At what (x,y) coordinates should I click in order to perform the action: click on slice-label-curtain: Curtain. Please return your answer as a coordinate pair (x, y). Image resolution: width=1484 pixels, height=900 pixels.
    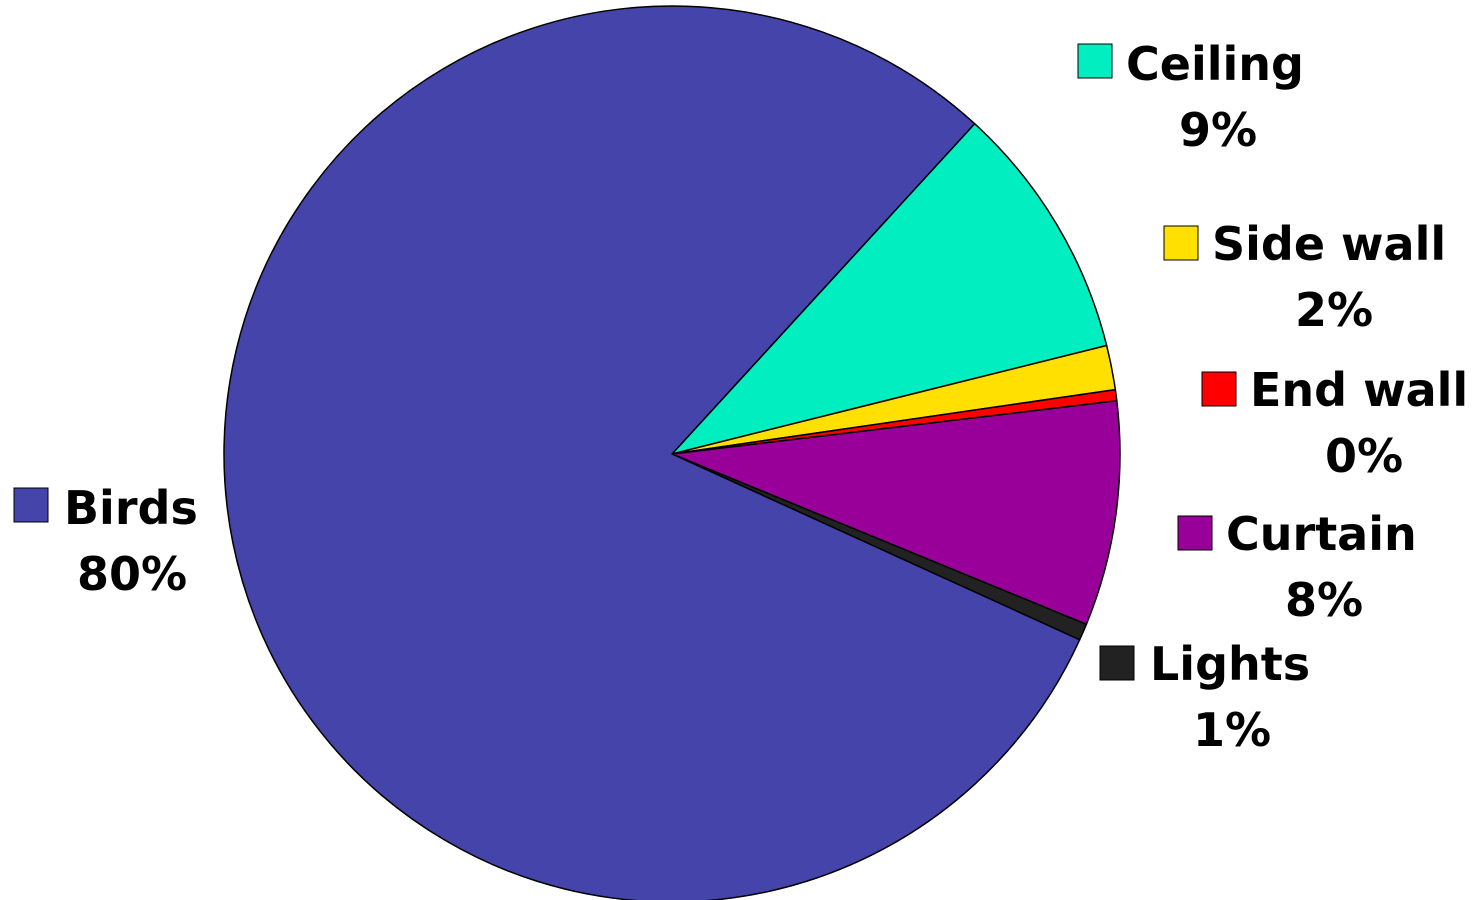
    Looking at the image, I should click on (1321, 534).